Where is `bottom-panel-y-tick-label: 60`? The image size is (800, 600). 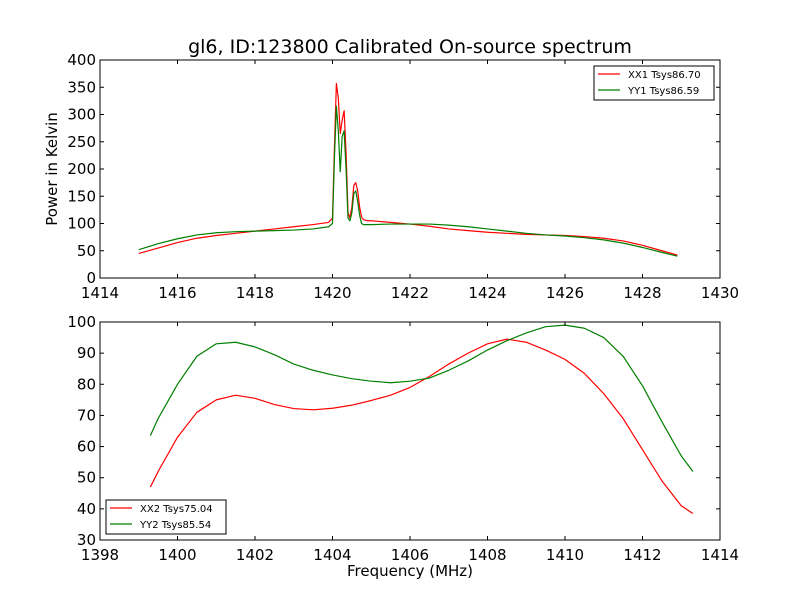
bottom-panel-y-tick-label: 60 is located at coordinates (86, 447).